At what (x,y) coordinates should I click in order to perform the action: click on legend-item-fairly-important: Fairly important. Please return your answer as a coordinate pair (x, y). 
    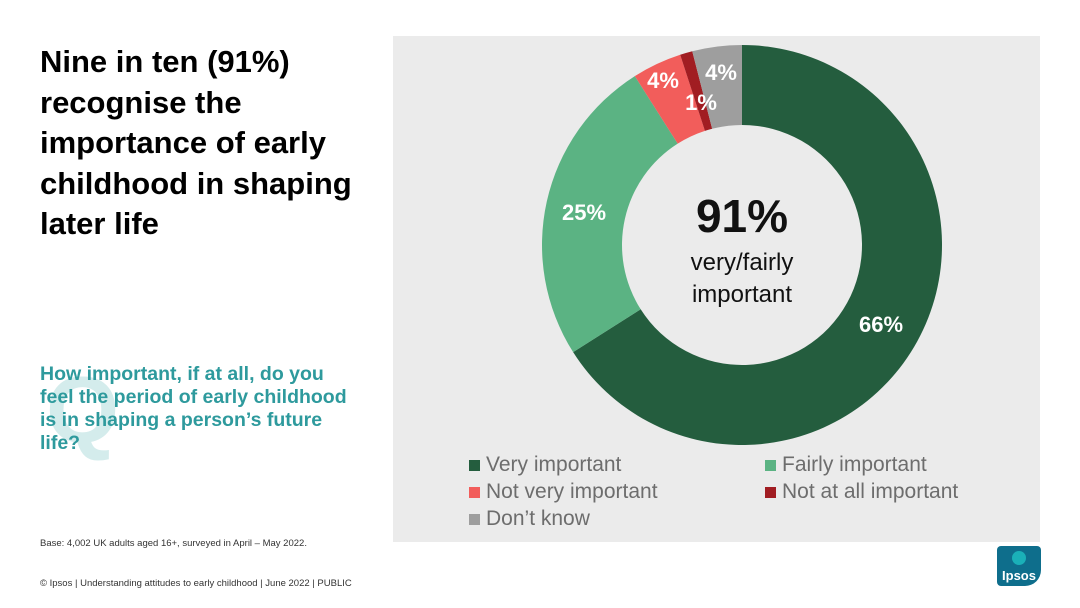
    Looking at the image, I should click on (897, 465).